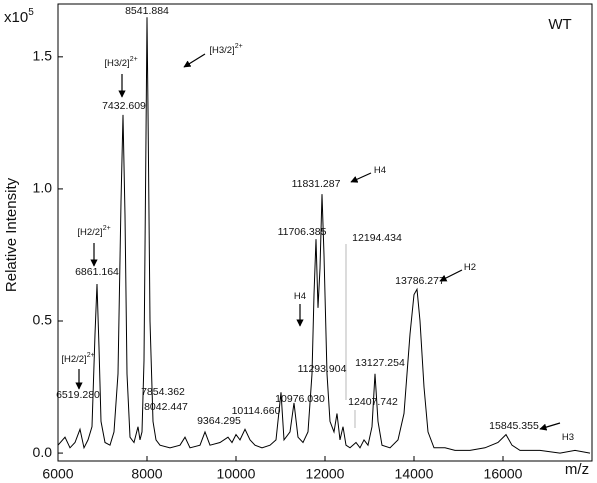 The width and height of the screenshot is (597, 483). What do you see at coordinates (11, 234) in the screenshot?
I see `y-axis-label: Relative Intensity` at bounding box center [11, 234].